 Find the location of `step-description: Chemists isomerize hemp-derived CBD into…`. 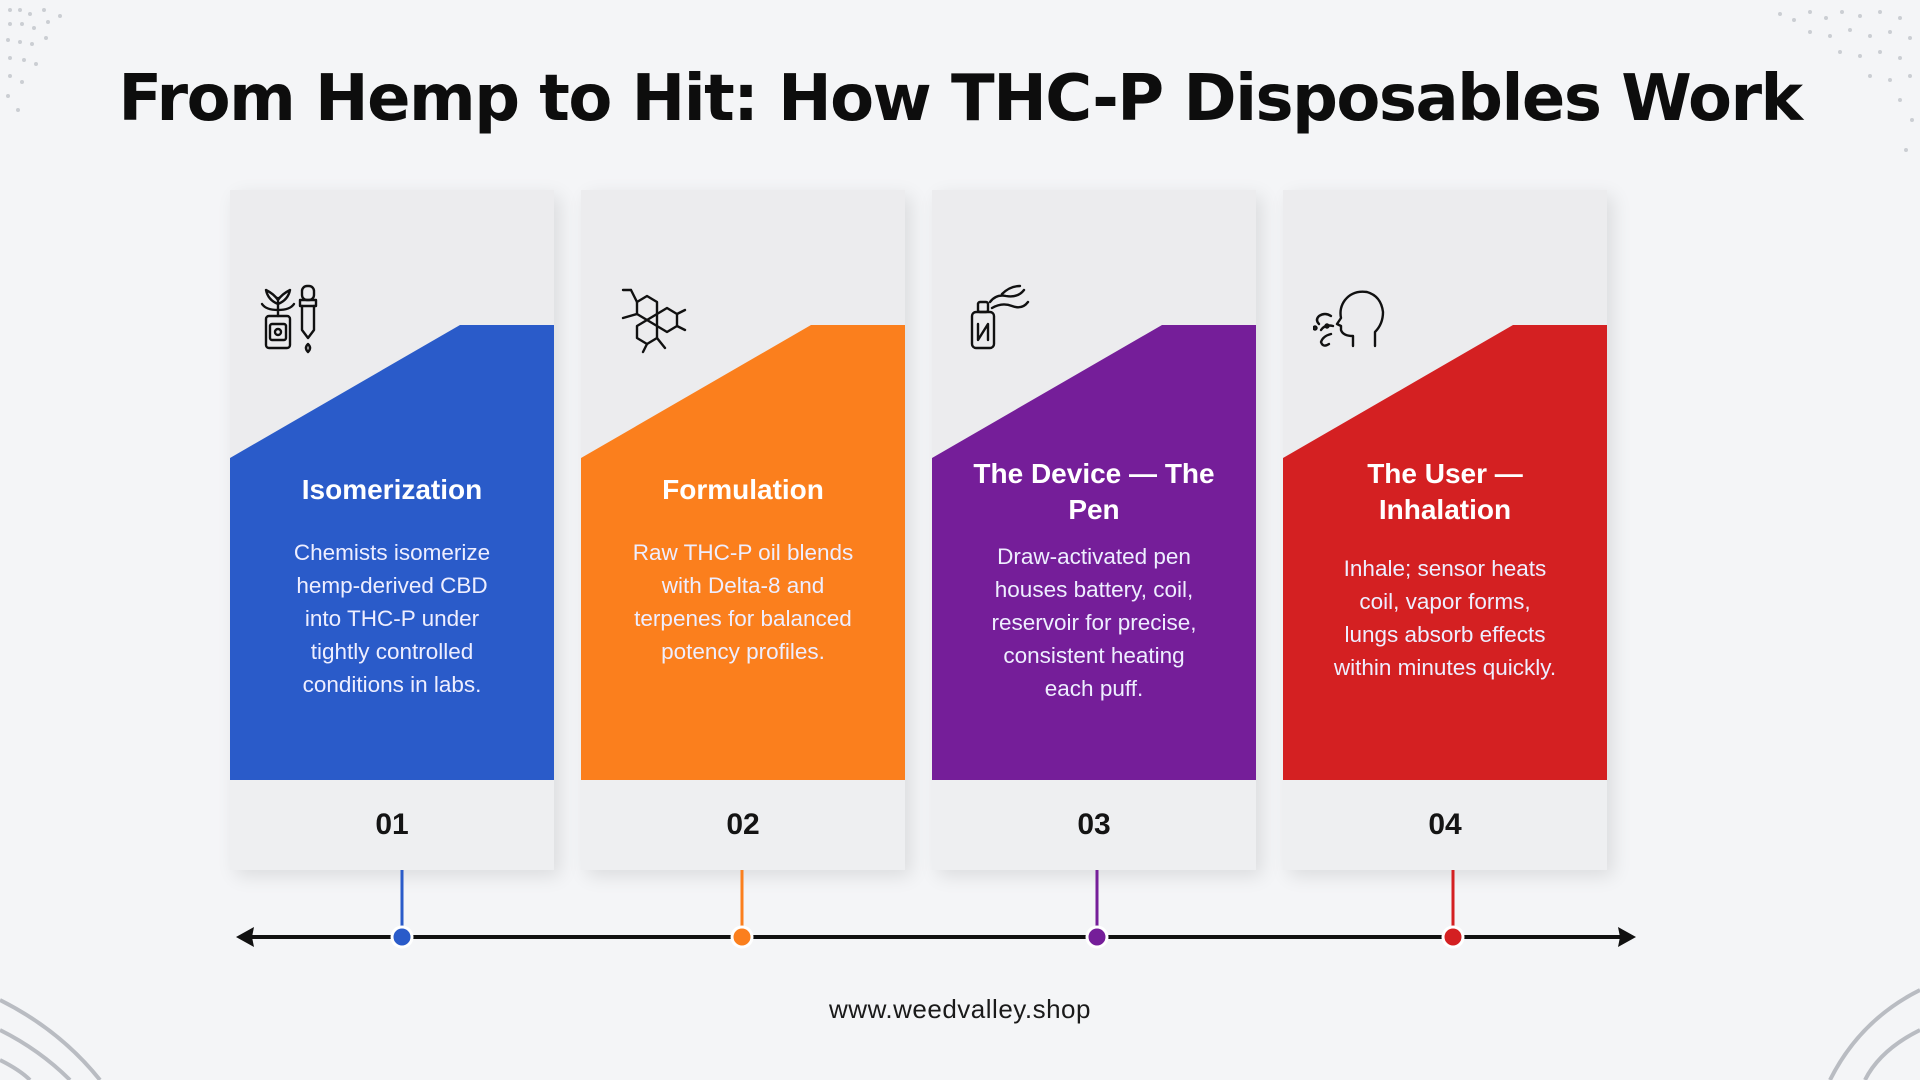

step-description: Chemists isomerize hemp-derived CBD into… is located at coordinates (392, 618).